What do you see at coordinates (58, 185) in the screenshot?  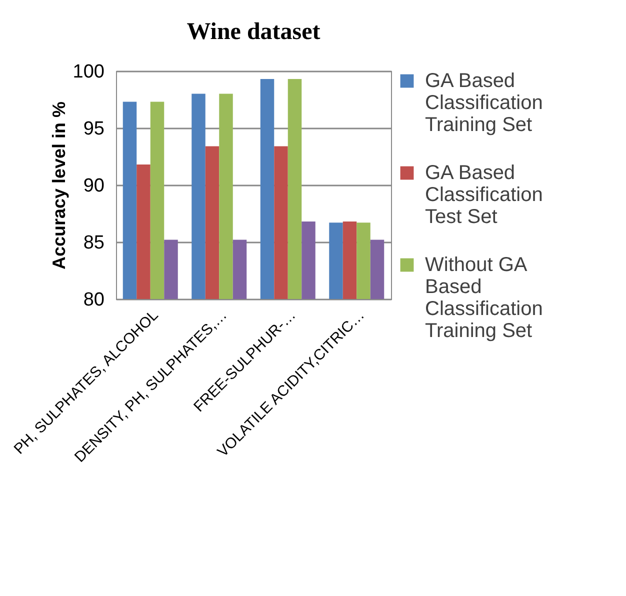 I see `y-axis-title: Accuracy level in %` at bounding box center [58, 185].